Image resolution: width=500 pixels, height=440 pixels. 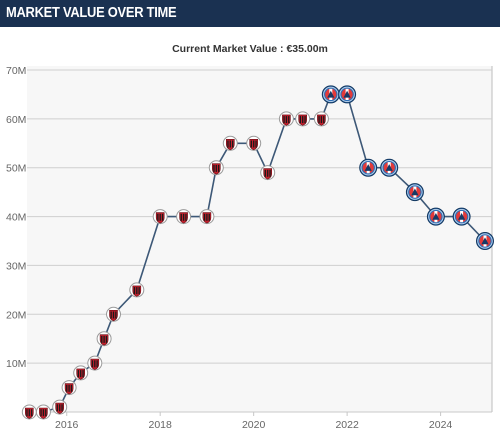 I want to click on y-tick-label: 50M, so click(x=16, y=169).